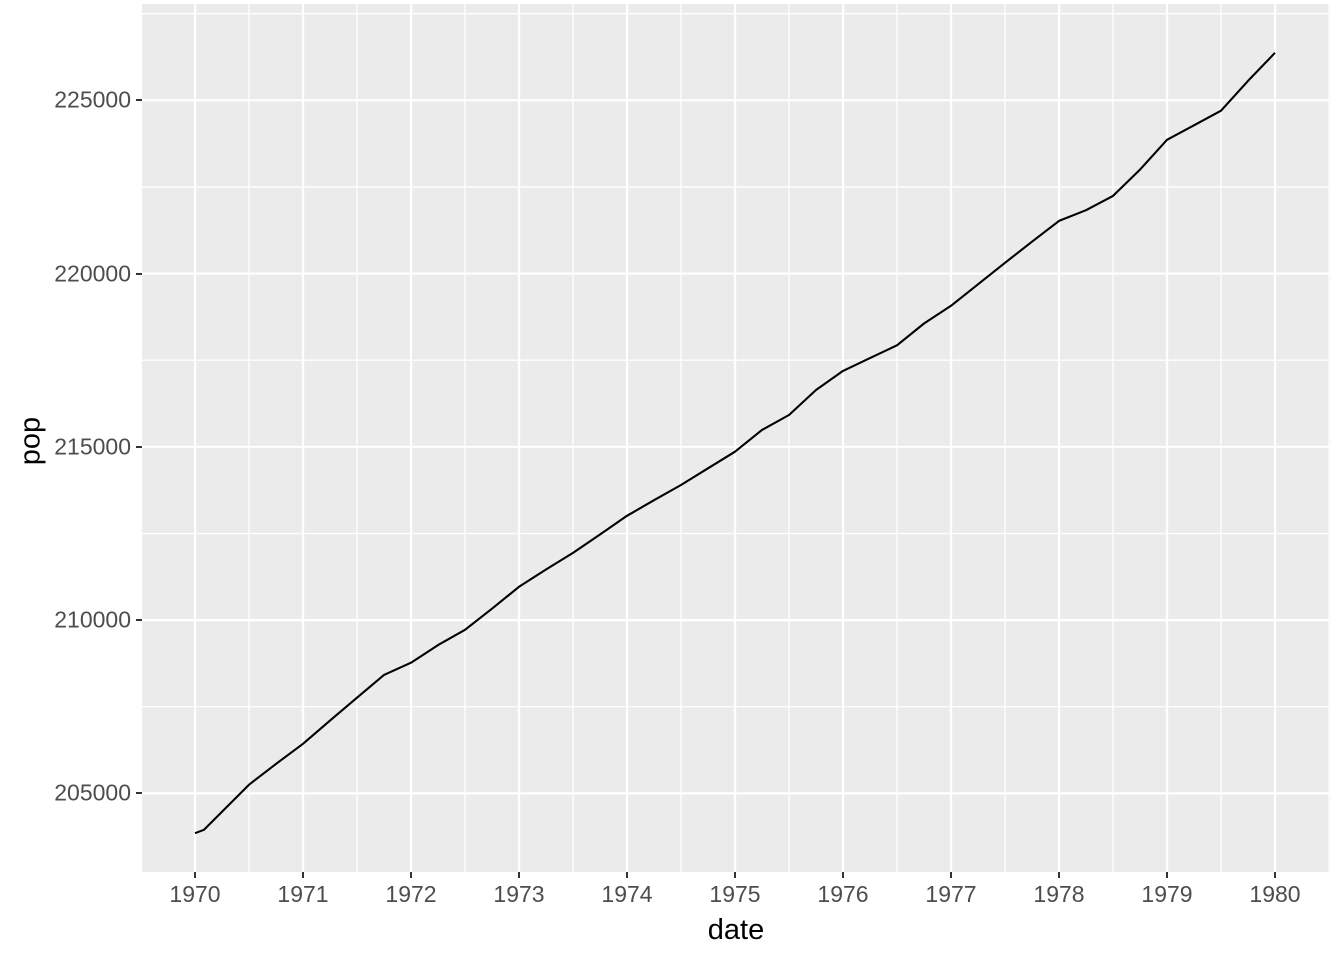 This screenshot has height=960, width=1344. Describe the element at coordinates (843, 894) in the screenshot. I see `x-tick-label: 1976` at that location.